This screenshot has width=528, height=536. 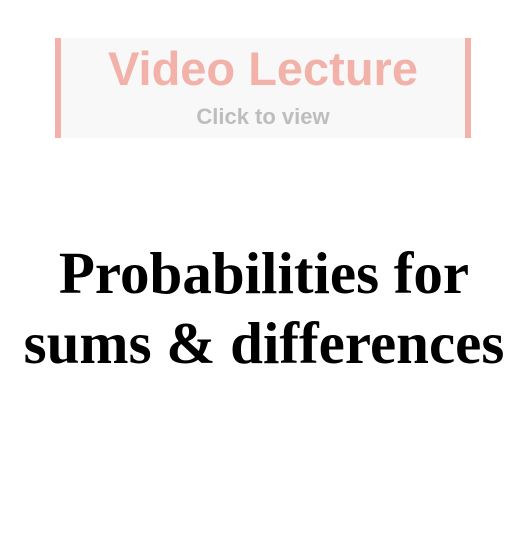 I want to click on click-to-view-label: Click to view, so click(x=263, y=116).